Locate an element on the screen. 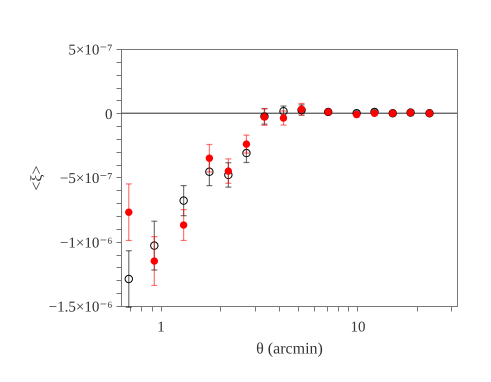 The width and height of the screenshot is (491, 382). y-tick-label: −1.5×10⁻⁶ is located at coordinates (80, 308).